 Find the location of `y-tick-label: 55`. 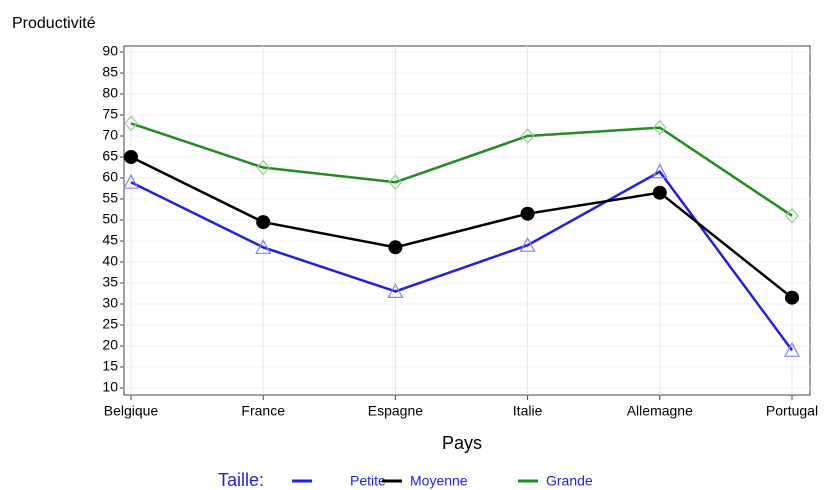

y-tick-label: 55 is located at coordinates (110, 198).